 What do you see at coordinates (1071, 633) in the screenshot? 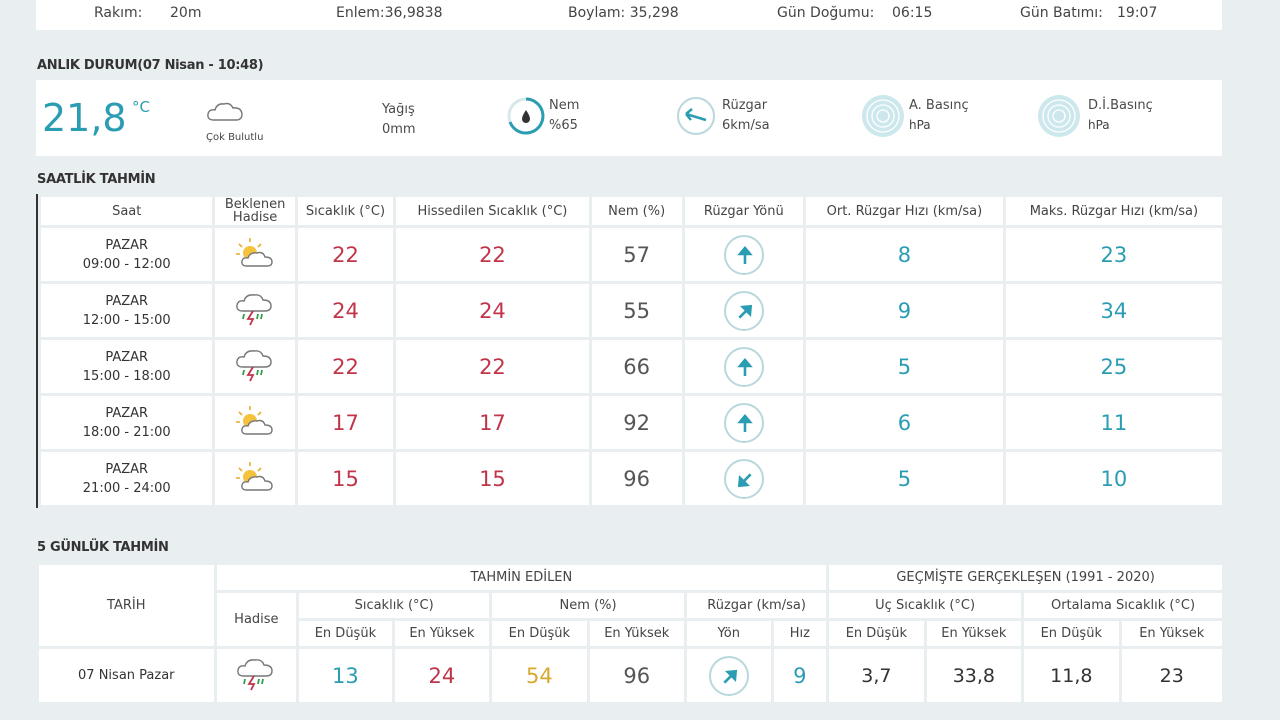
I see `ort-en-dusuk: En Düşük` at bounding box center [1071, 633].